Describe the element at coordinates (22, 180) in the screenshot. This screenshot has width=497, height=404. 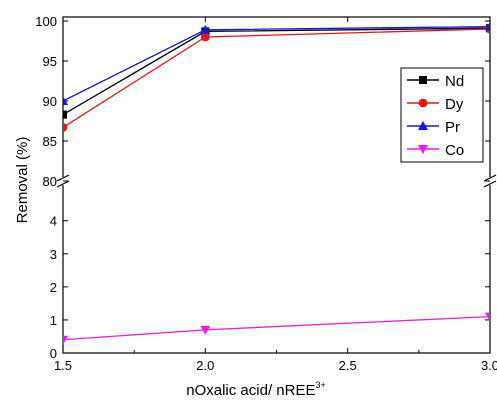
I see `y-axis-title: Removal (%)` at that location.